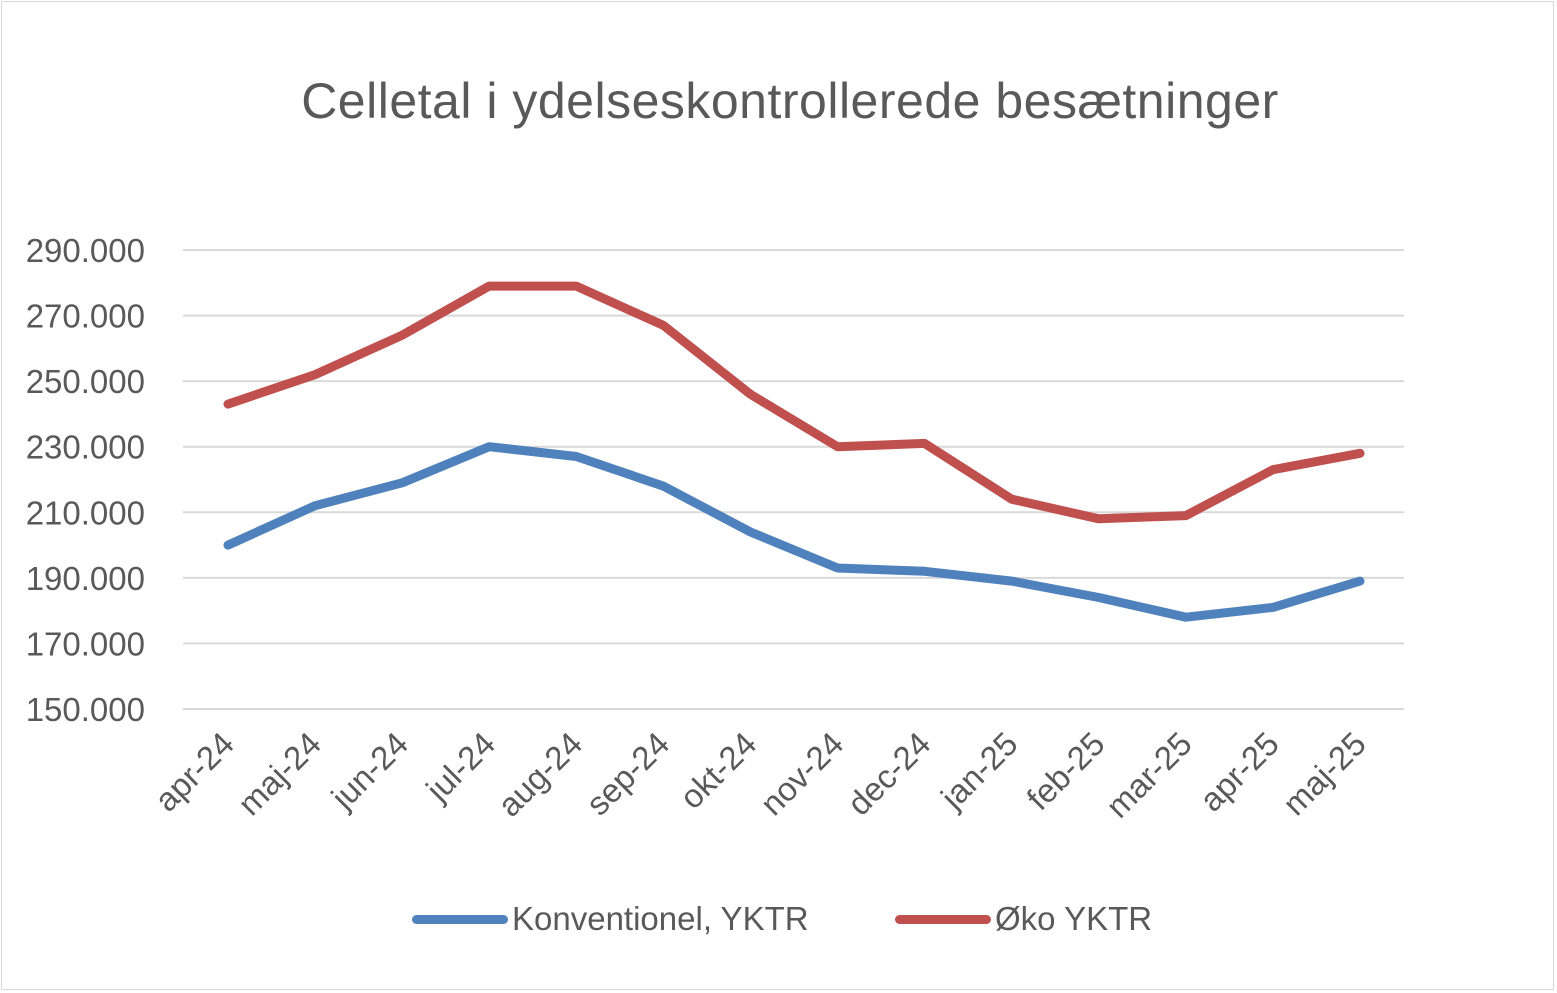 The image size is (1557, 993). I want to click on x-tick-label: aug-24, so click(539, 774).